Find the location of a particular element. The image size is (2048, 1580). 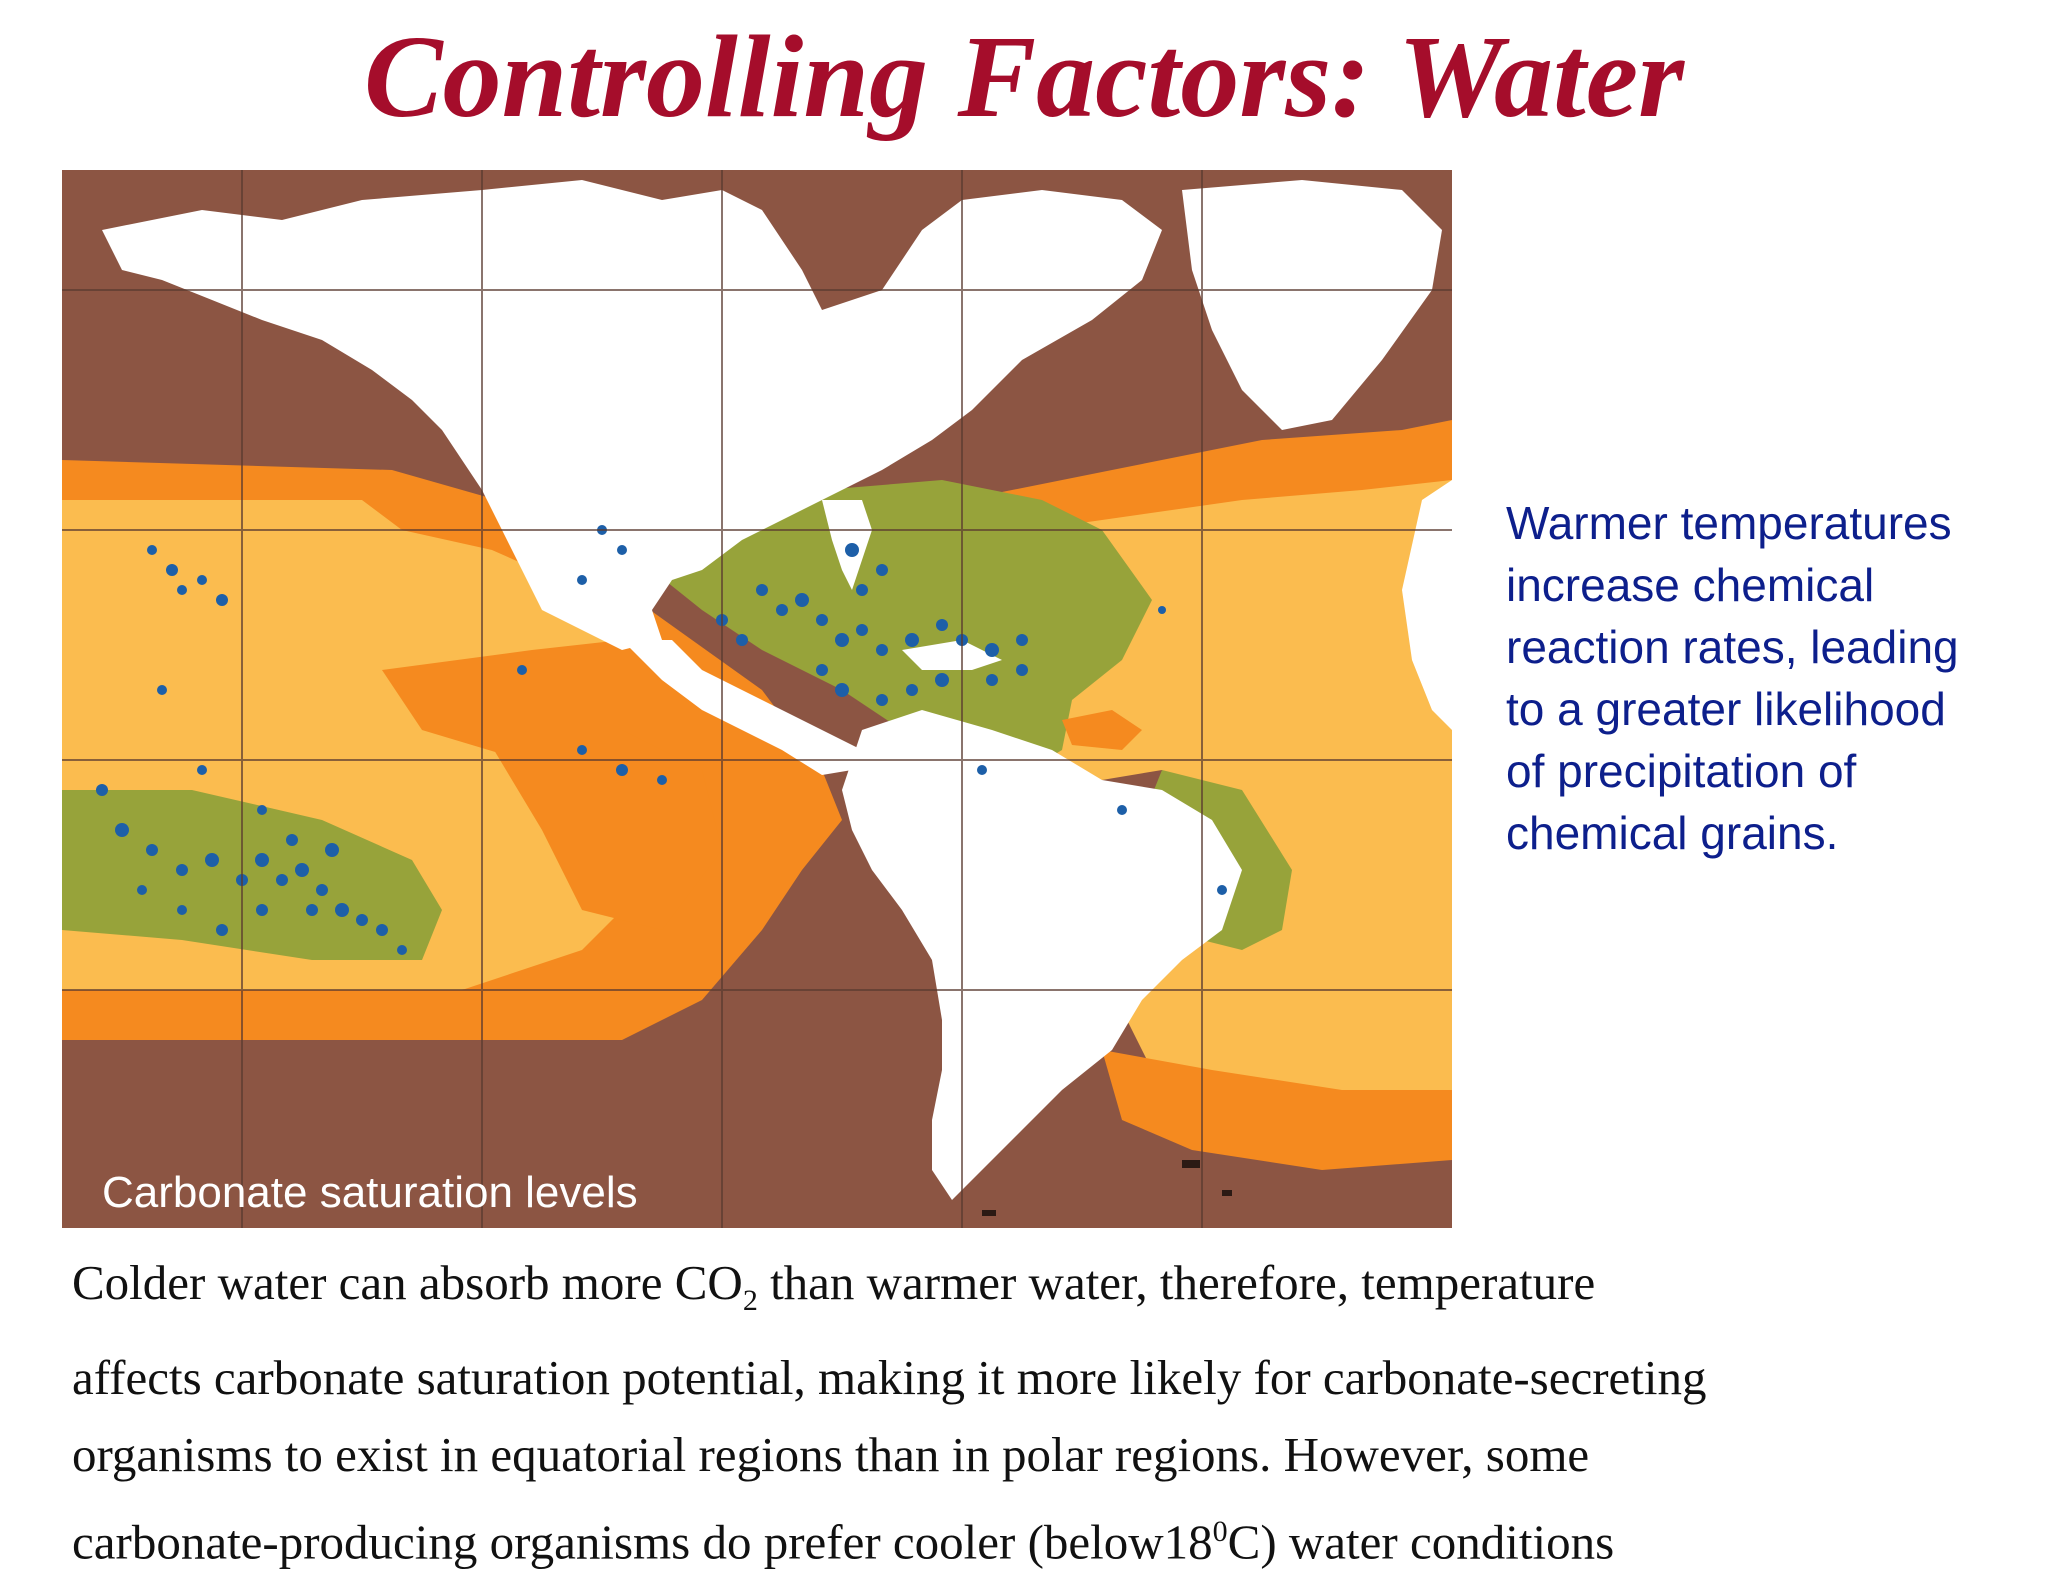

side-note-line: chemical grains. is located at coordinates (1672, 833).